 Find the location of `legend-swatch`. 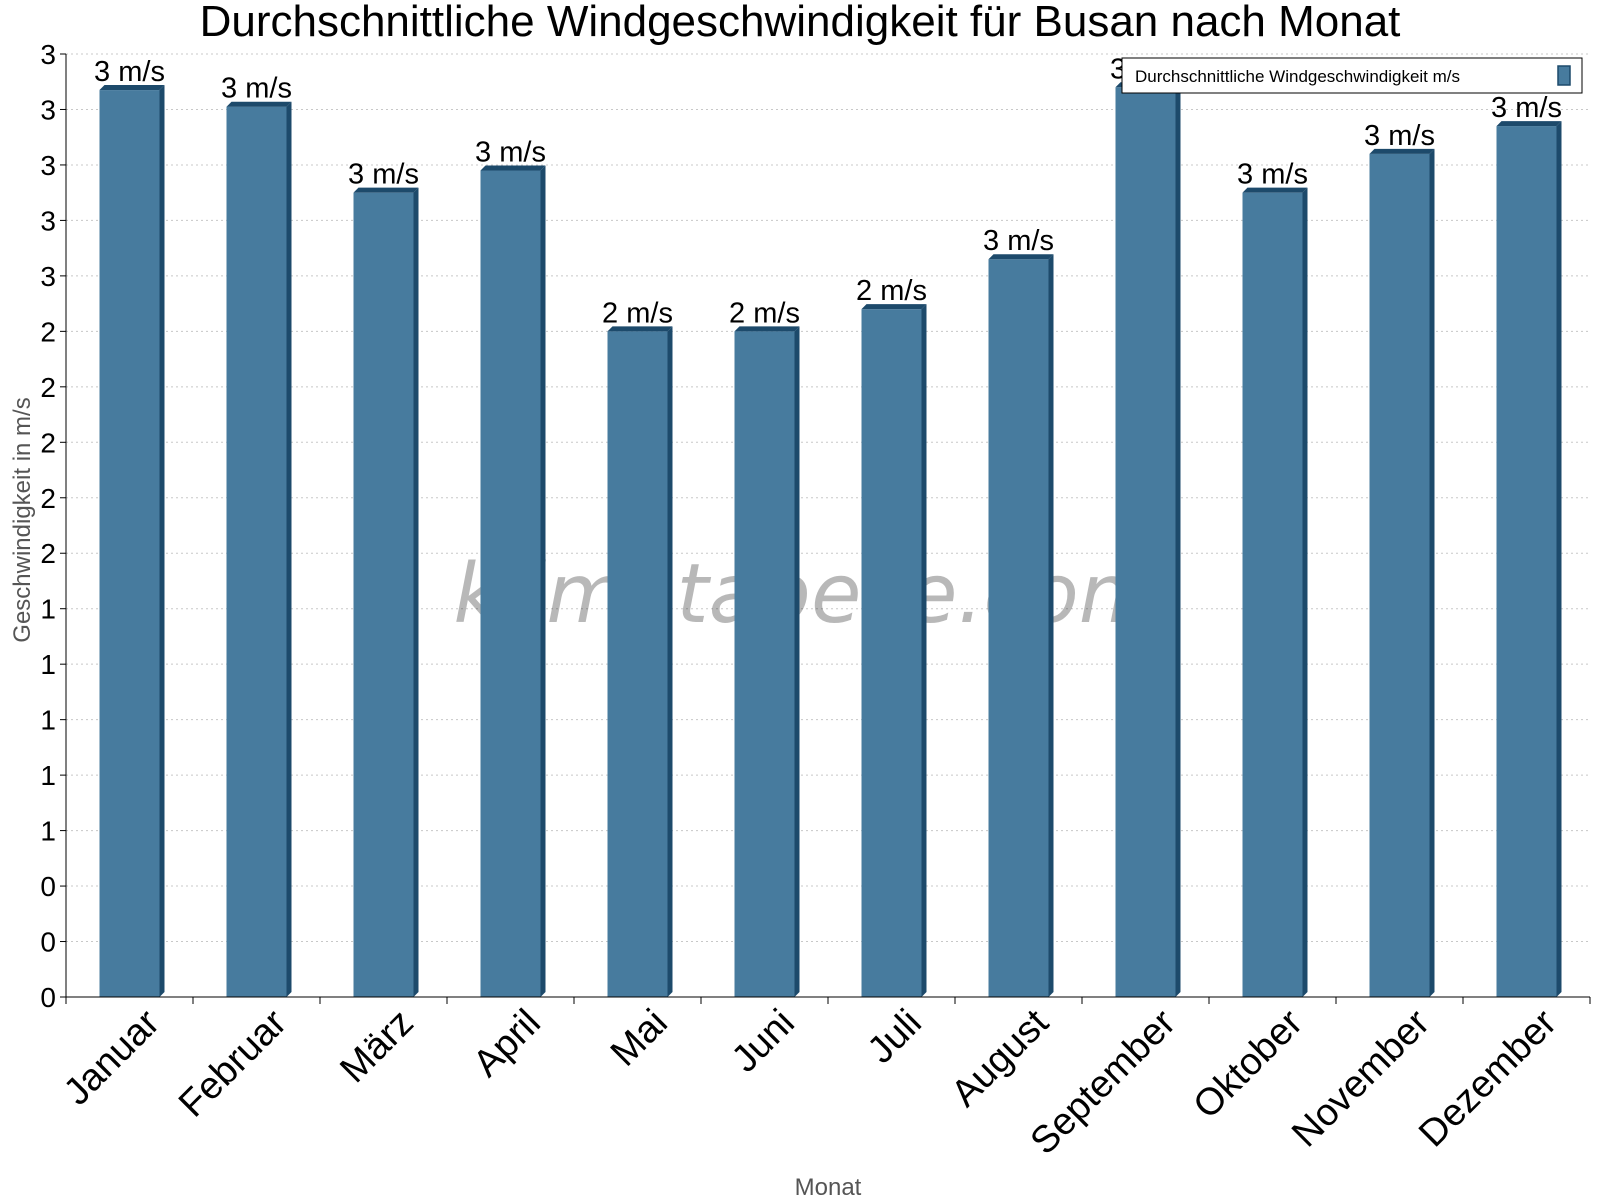

legend-swatch is located at coordinates (1564, 75).